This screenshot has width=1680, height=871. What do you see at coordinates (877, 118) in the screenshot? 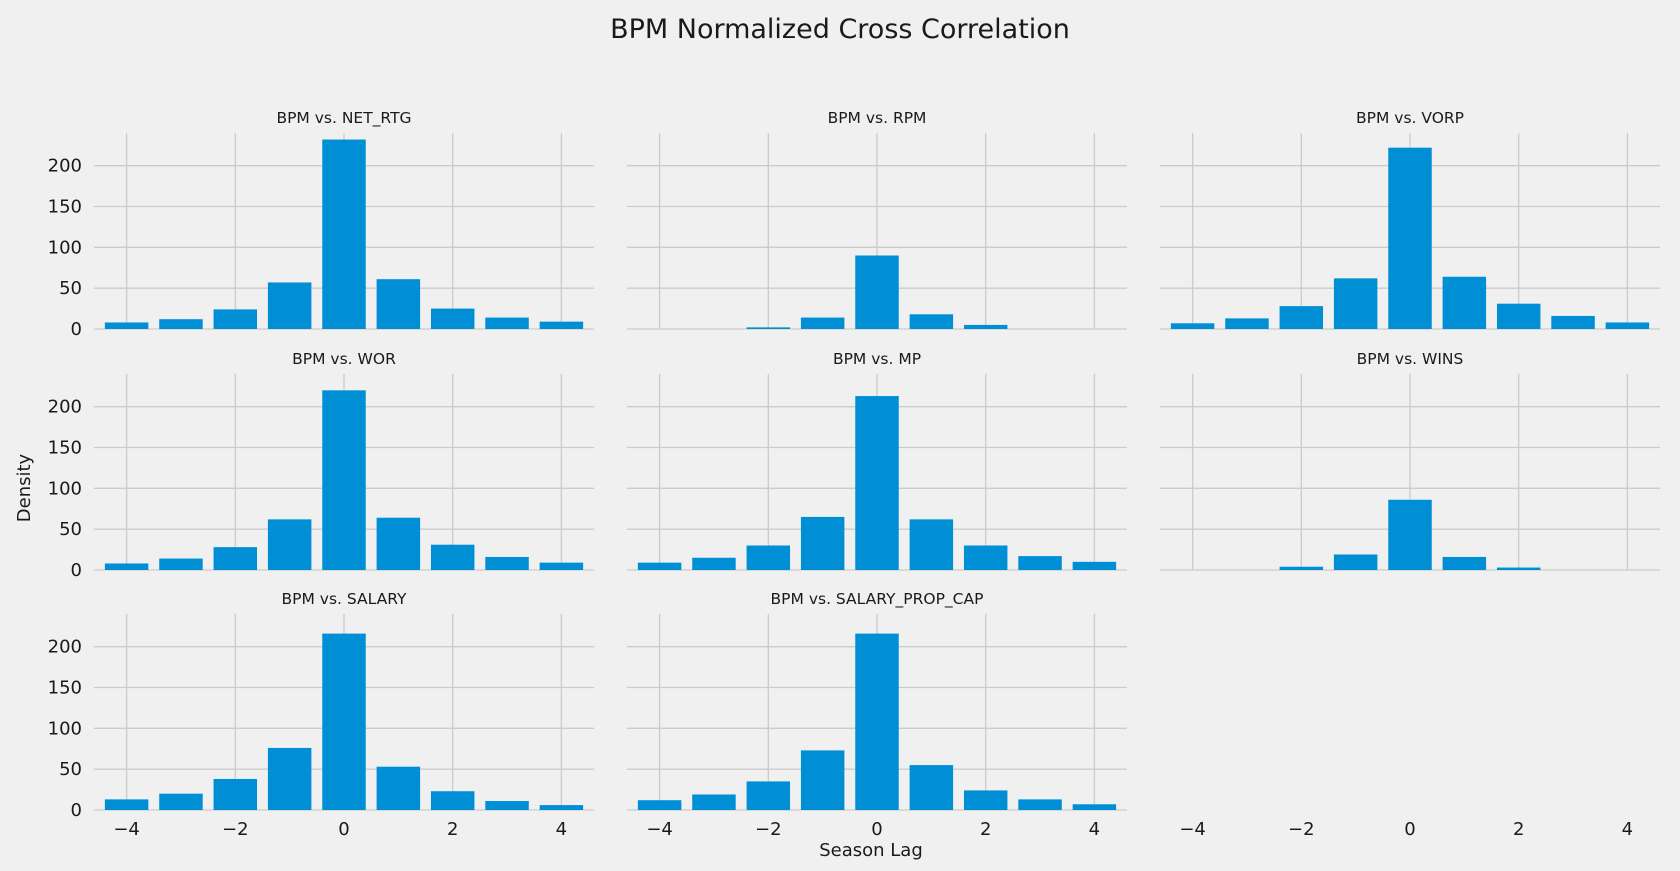
I see `subplot-title: BPM vs. RPM` at bounding box center [877, 118].